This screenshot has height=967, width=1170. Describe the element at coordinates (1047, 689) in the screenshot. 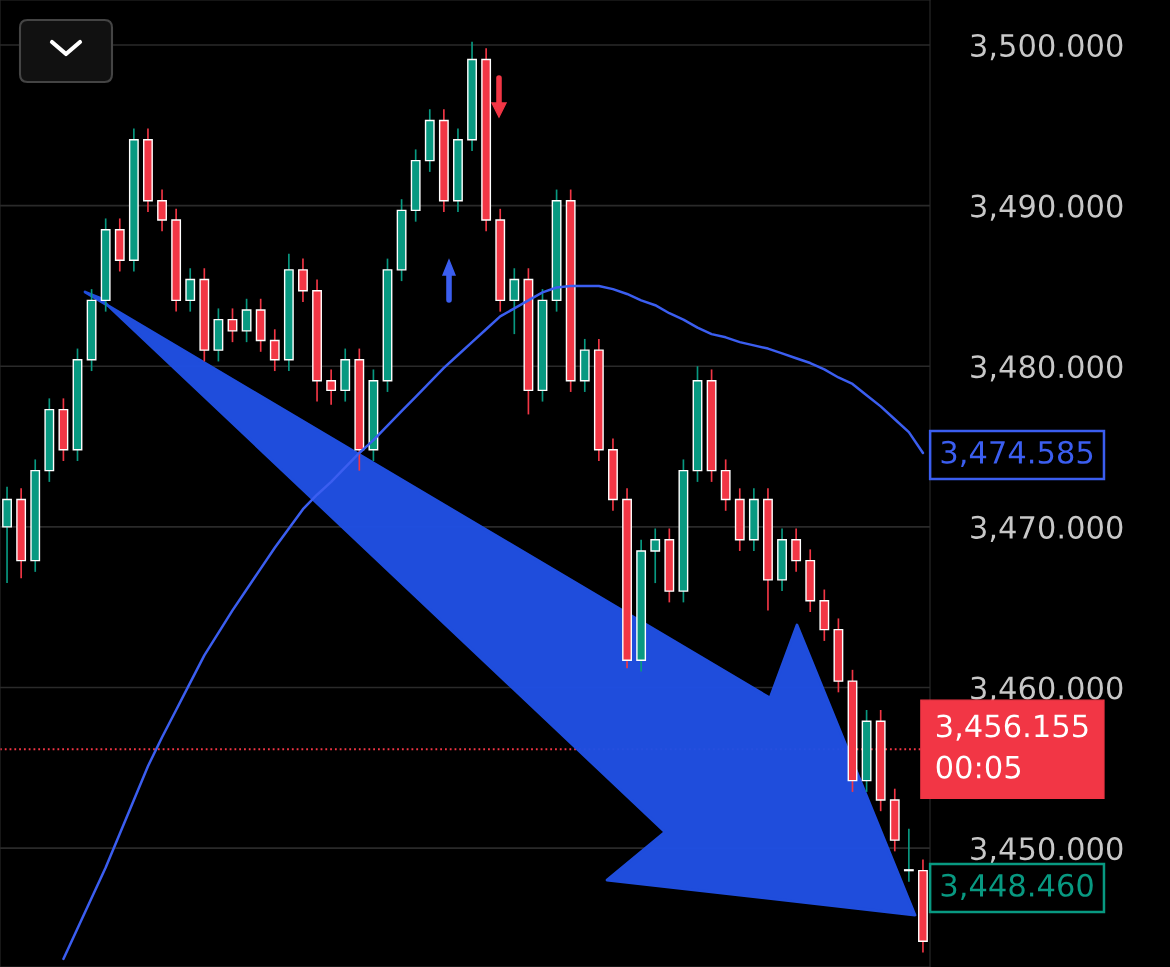

I see `y-tick-label: 3,460.000` at that location.